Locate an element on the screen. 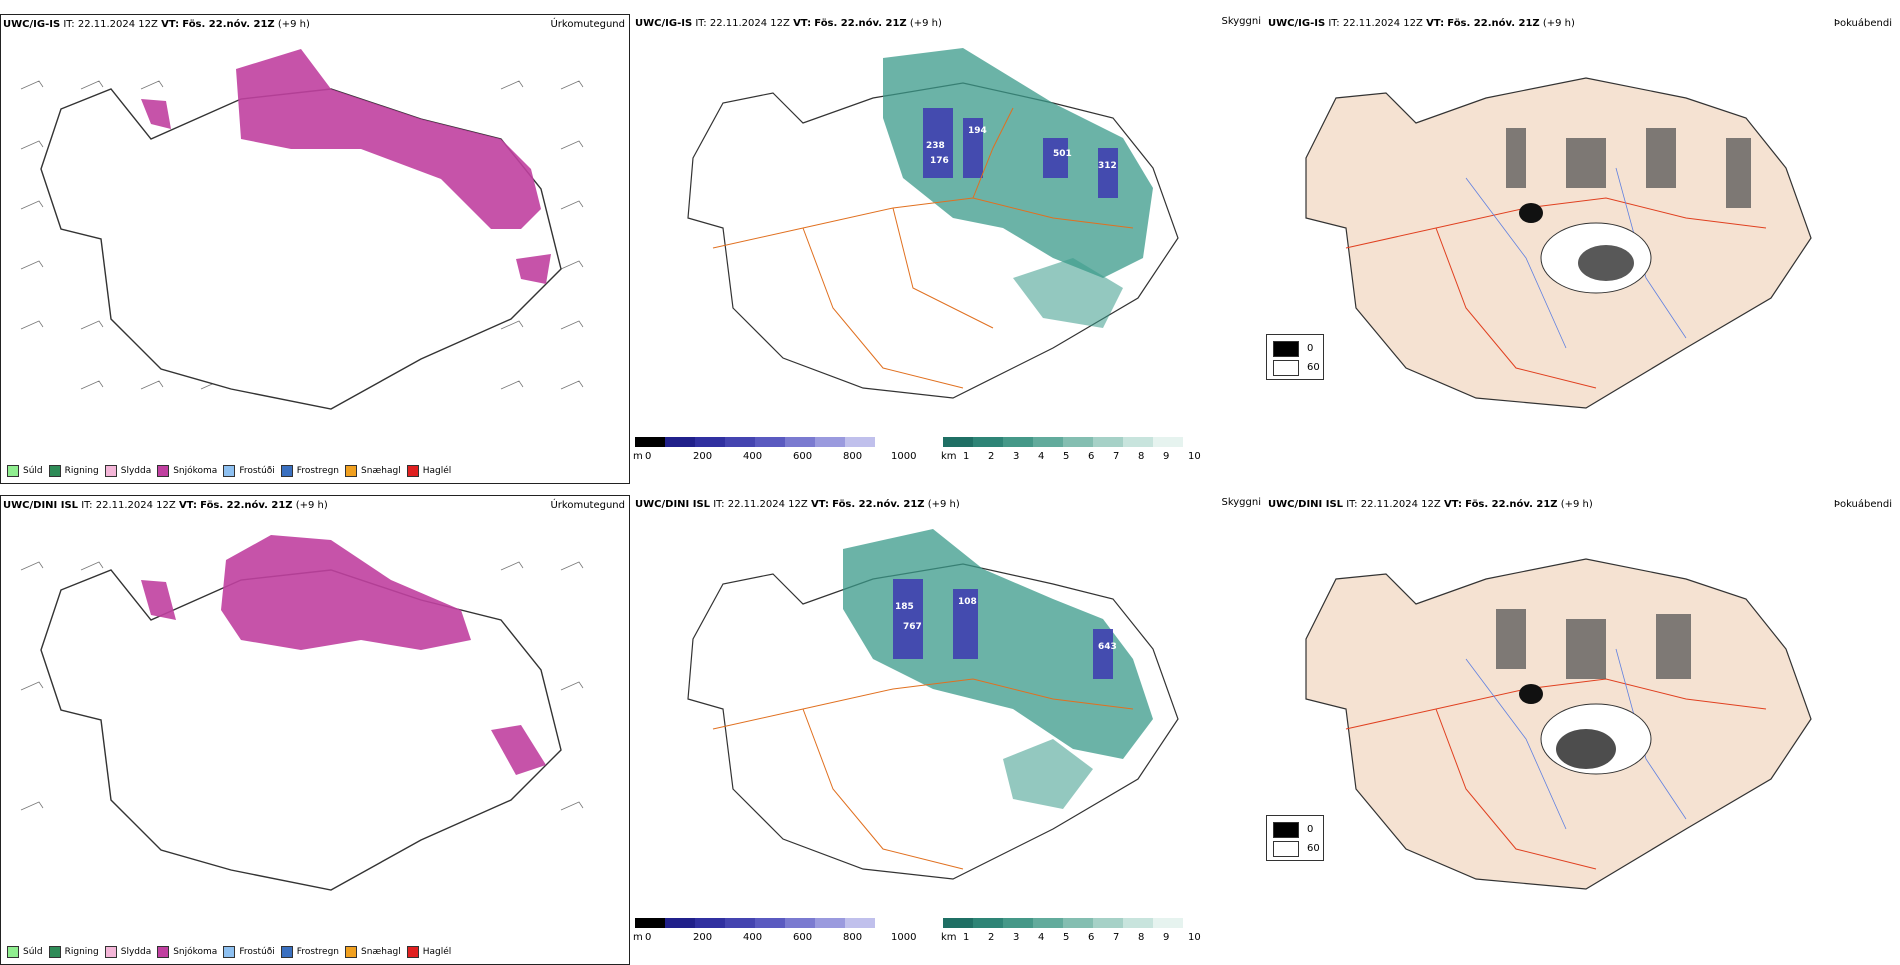  height-unit: m is located at coordinates (638, 456).